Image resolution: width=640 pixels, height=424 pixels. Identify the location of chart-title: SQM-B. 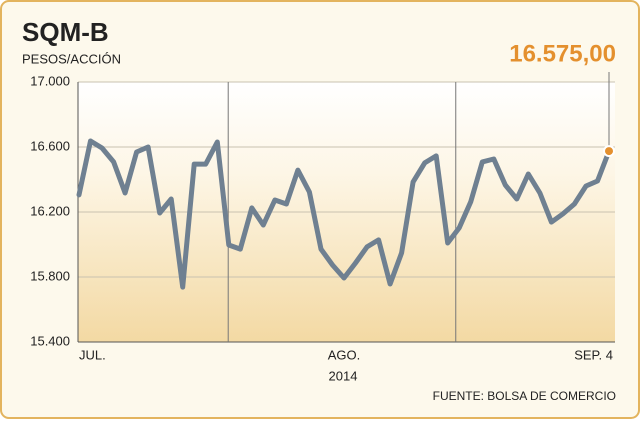
(65, 32).